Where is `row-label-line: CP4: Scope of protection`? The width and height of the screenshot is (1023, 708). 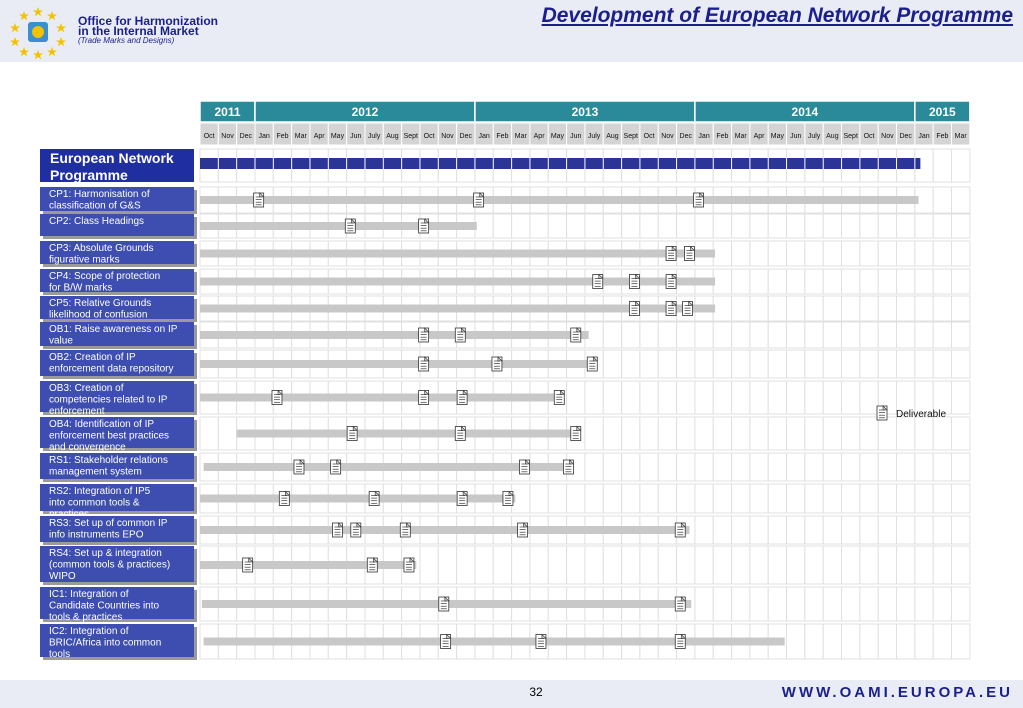 row-label-line: CP4: Scope of protection is located at coordinates (104, 276).